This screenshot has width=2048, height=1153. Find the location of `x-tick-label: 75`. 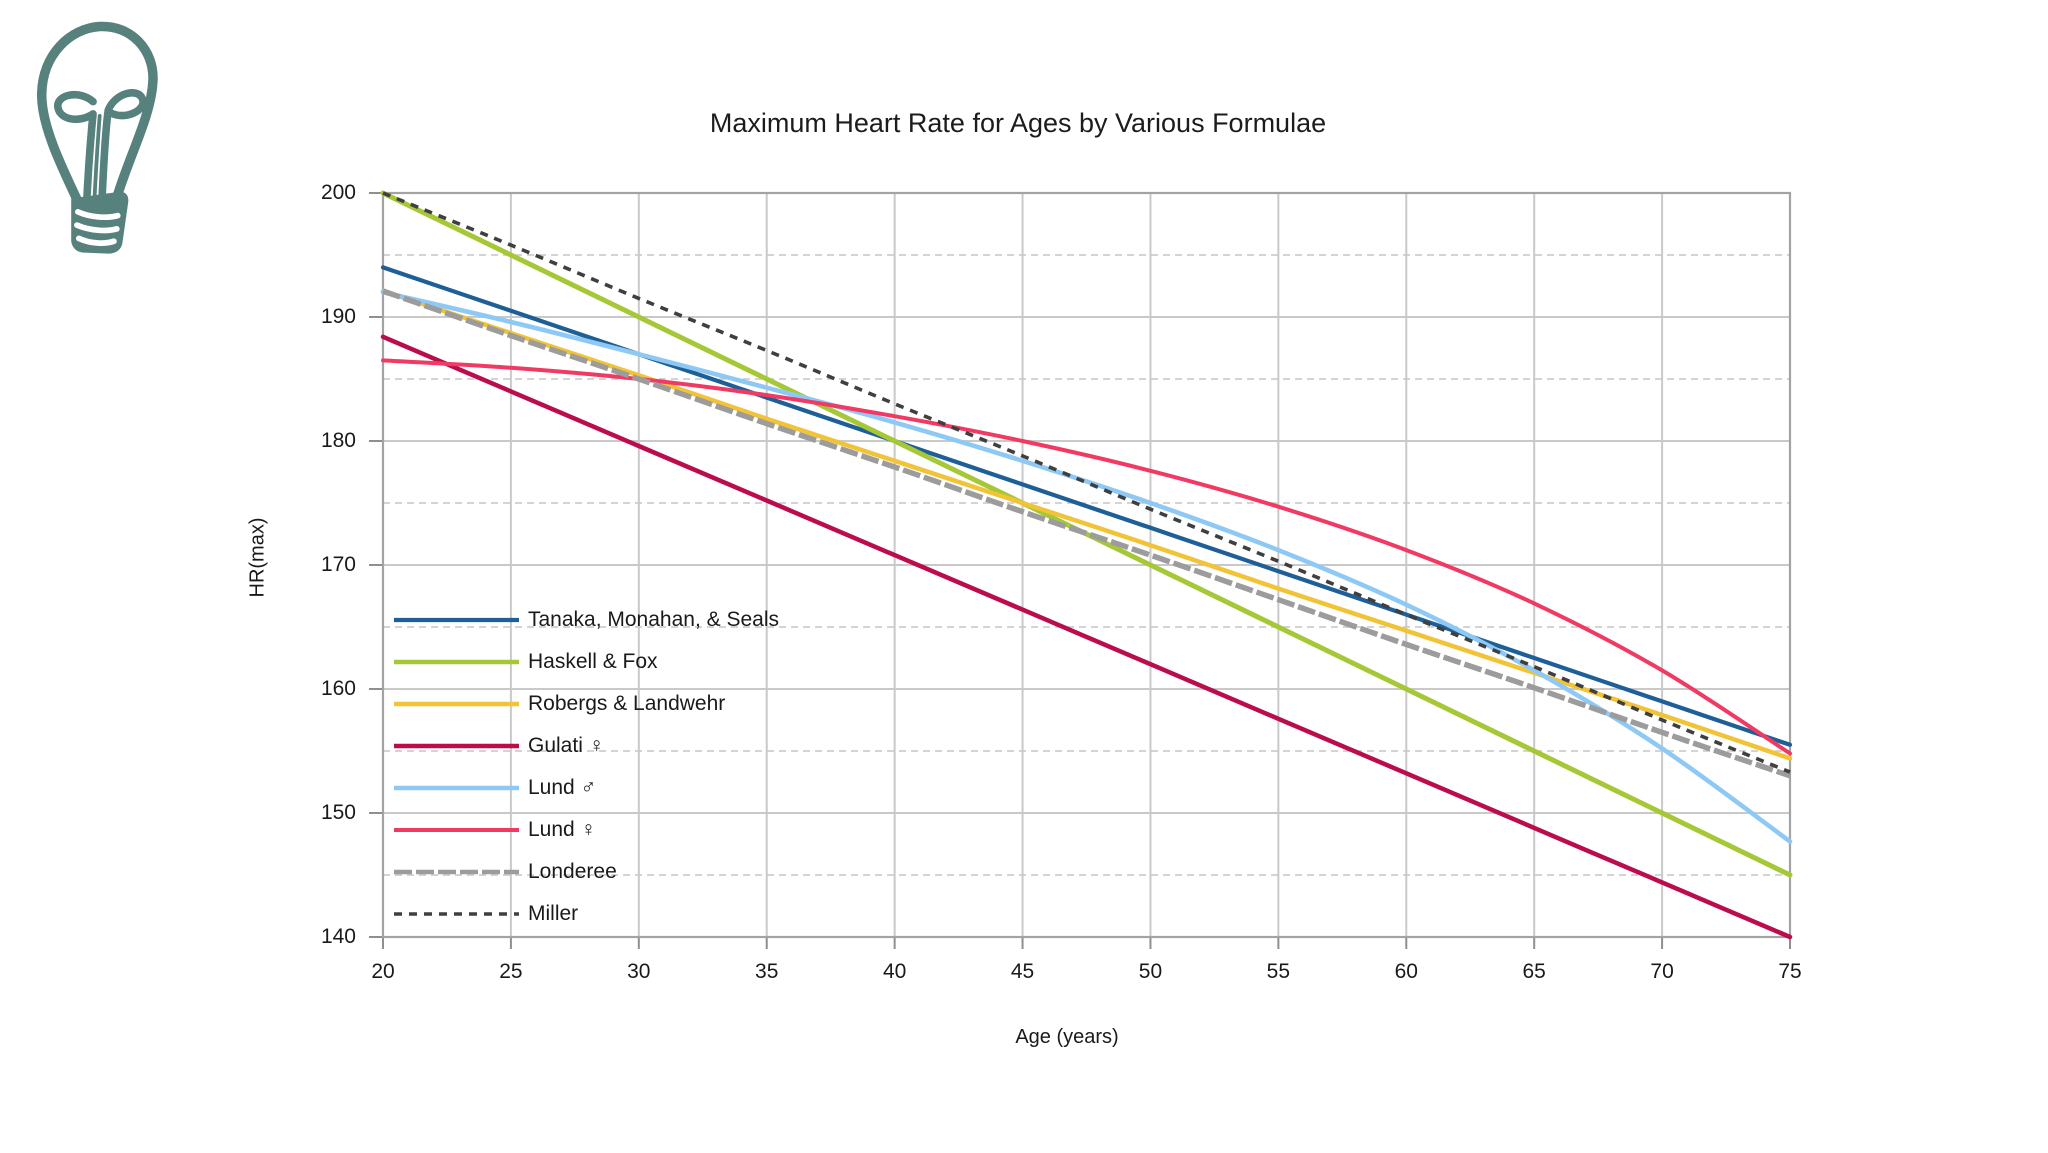

x-tick-label: 75 is located at coordinates (1790, 971).